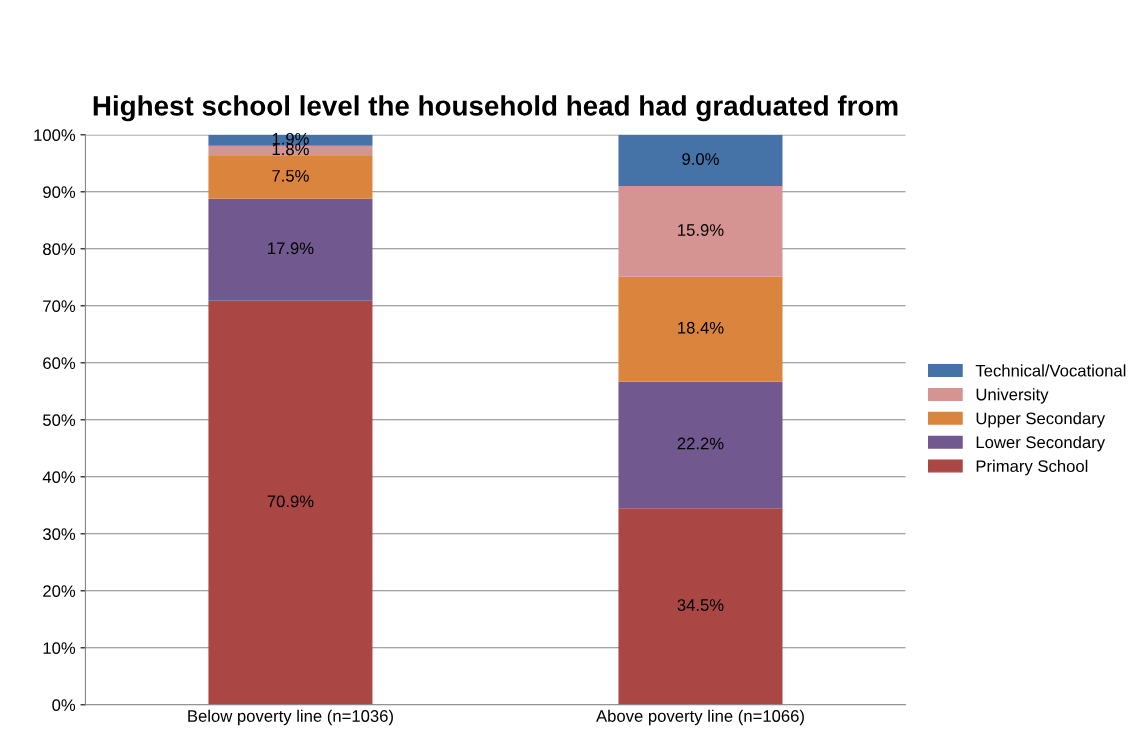  What do you see at coordinates (700, 717) in the screenshot?
I see `x-tick-label: Above poverty line (n=1066)` at bounding box center [700, 717].